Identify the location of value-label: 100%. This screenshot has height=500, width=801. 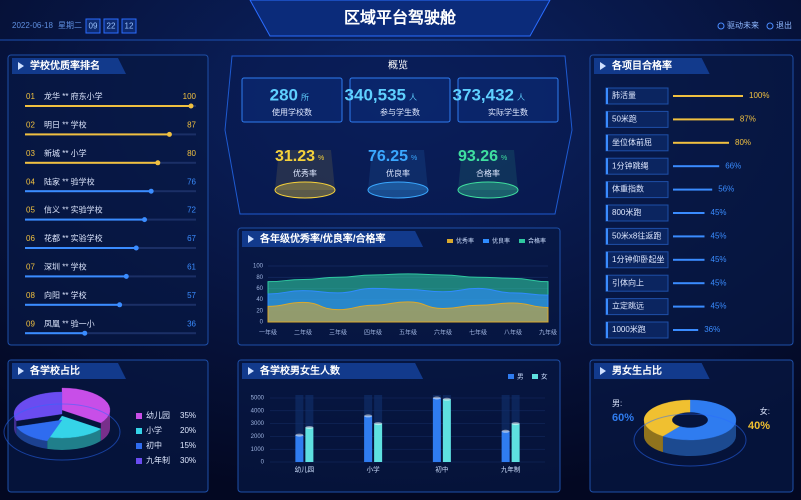
(759, 95).